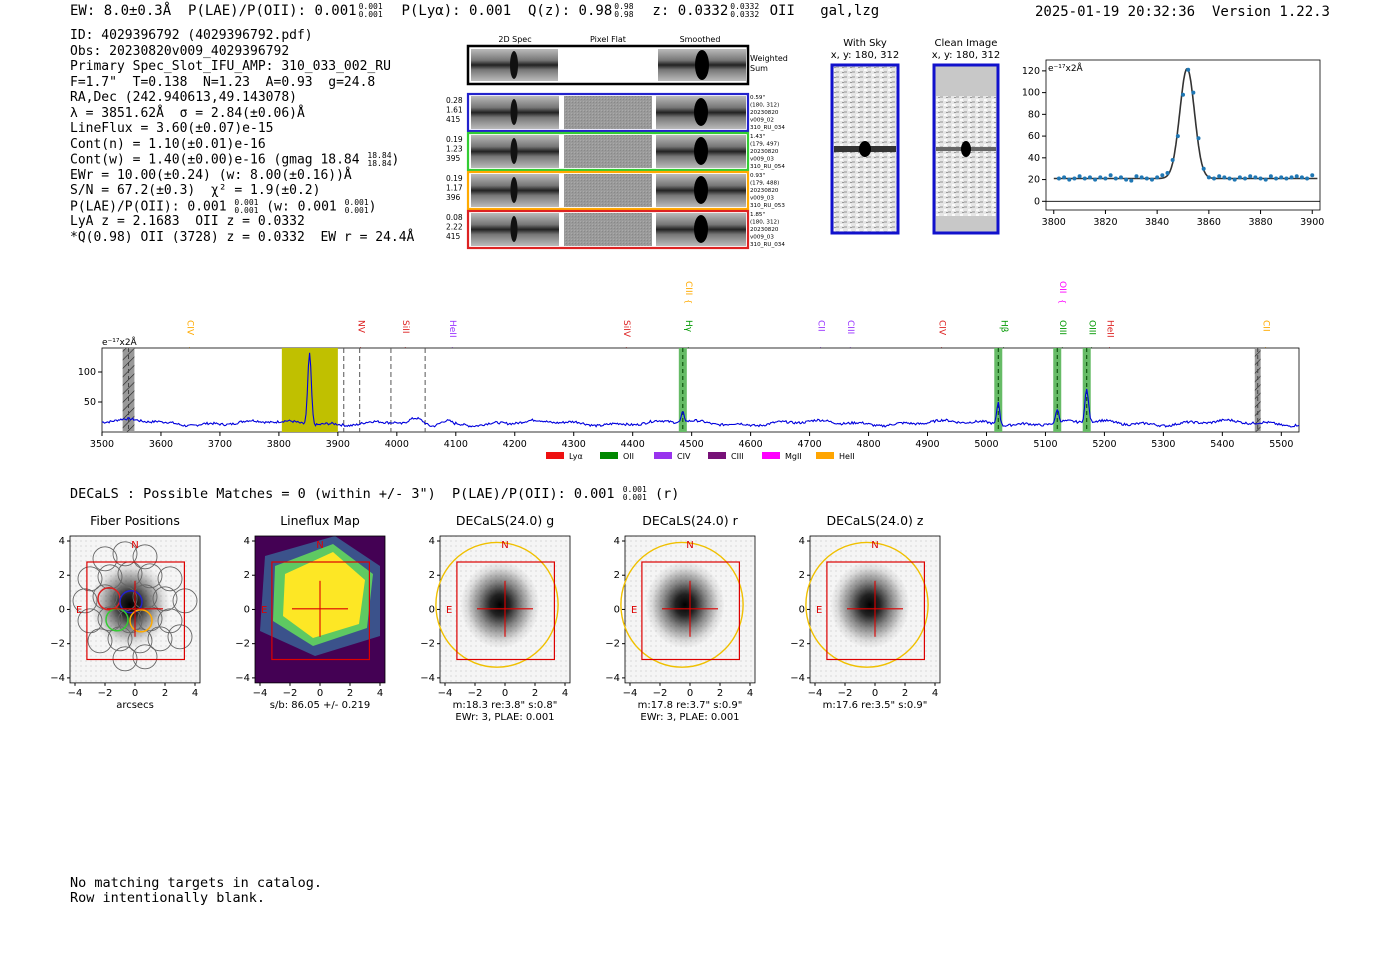 Image resolution: width=1400 pixels, height=953 pixels. Describe the element at coordinates (927, 444) in the screenshot. I see `spec-xtick-label: 4900` at that location.